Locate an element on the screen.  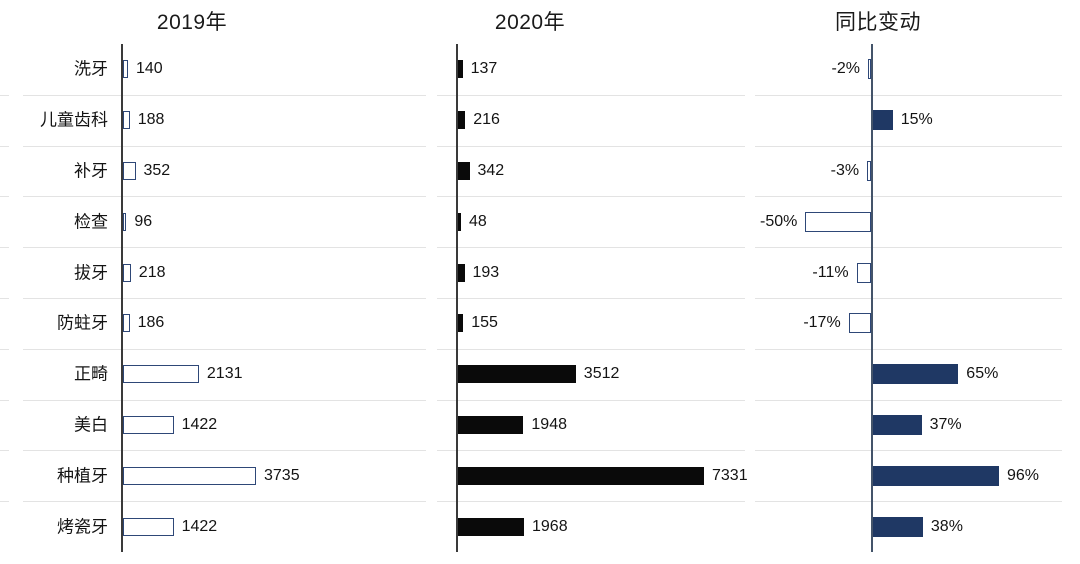
panel-title-2020: 2020年 is located at coordinates (530, 22).